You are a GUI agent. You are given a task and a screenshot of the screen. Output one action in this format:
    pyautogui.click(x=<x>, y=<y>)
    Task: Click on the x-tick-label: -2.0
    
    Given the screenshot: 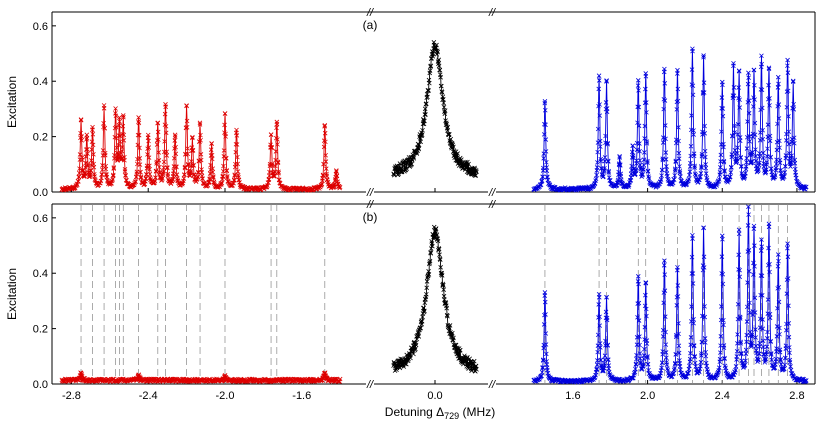 What is the action you would take?
    pyautogui.click(x=225, y=396)
    